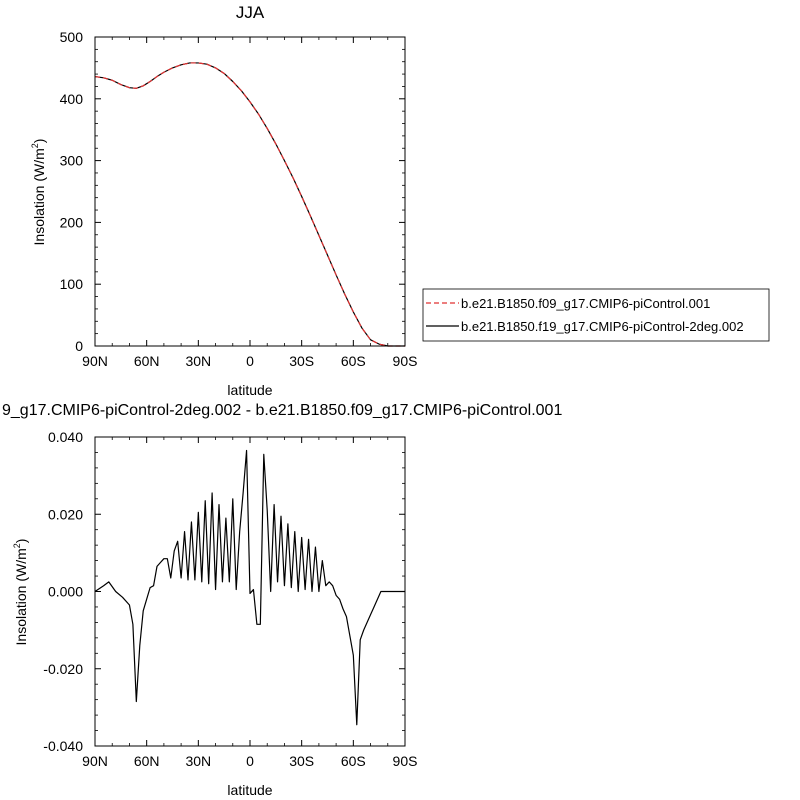  What do you see at coordinates (79, 346) in the screenshot?
I see `top-chart-ytick-label: 0` at bounding box center [79, 346].